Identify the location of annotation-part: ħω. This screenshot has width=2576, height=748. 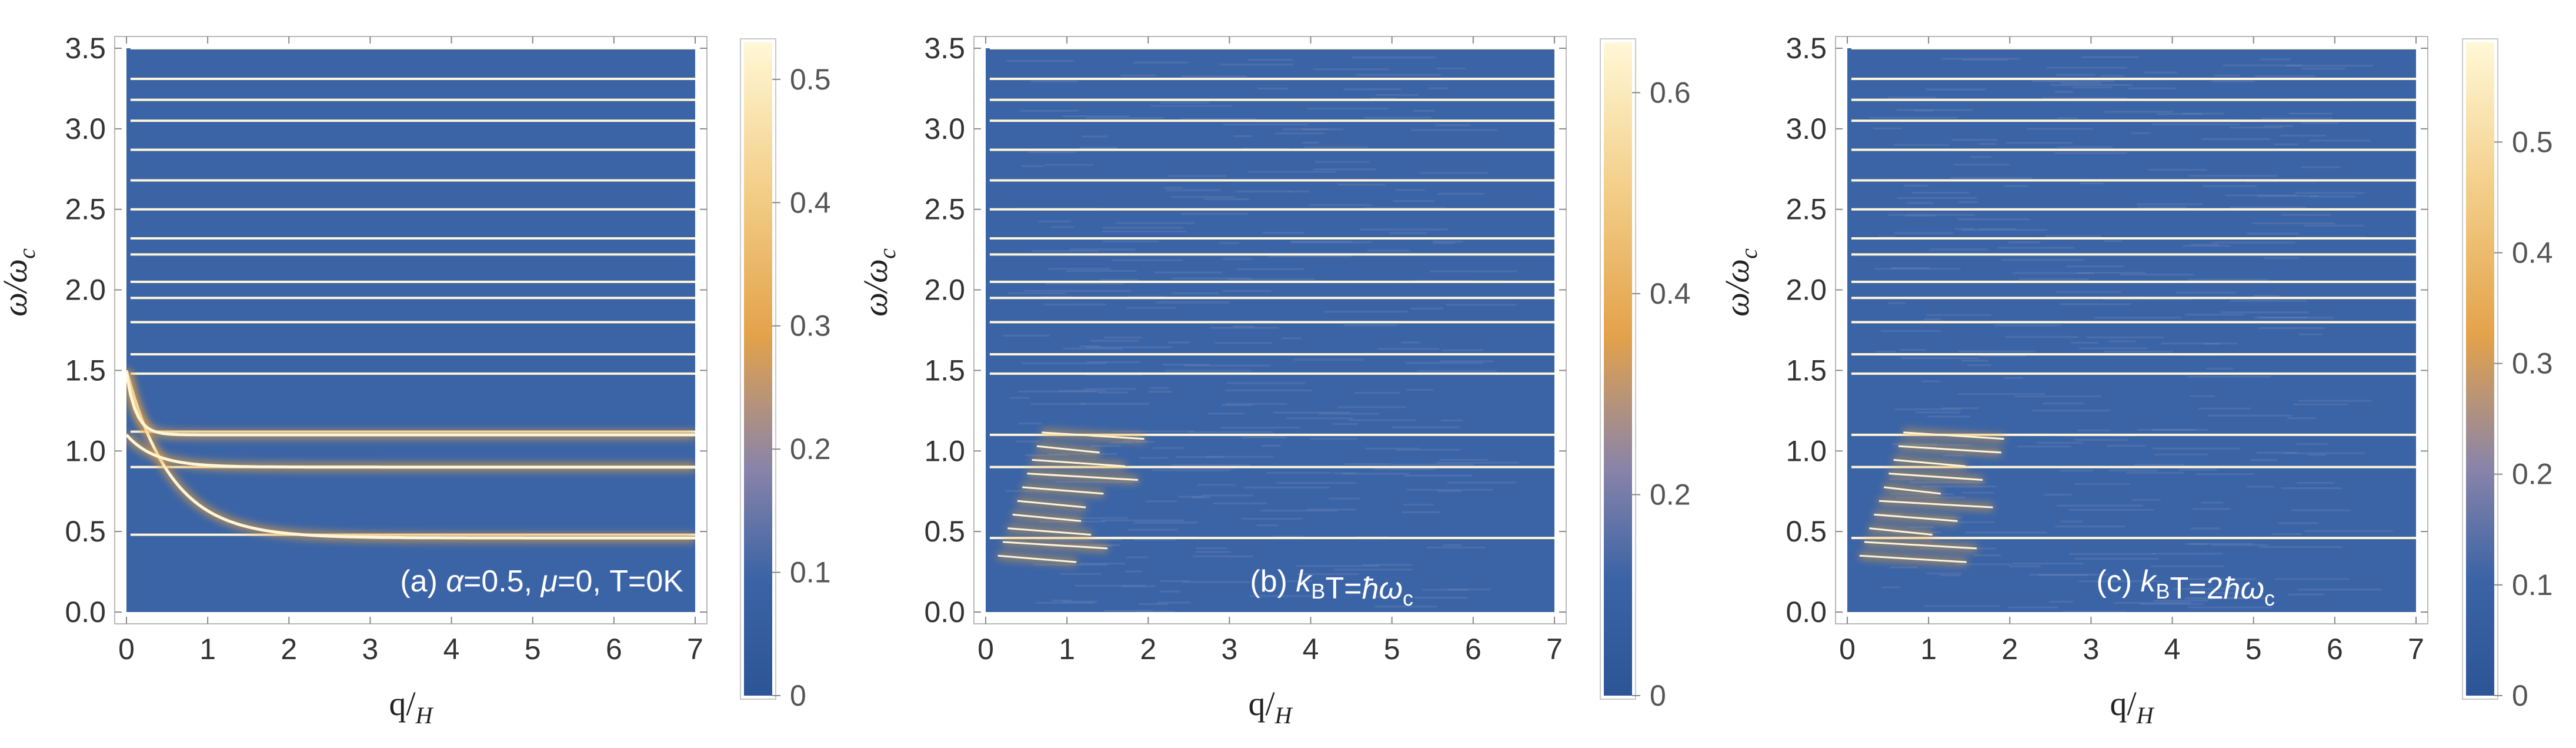
(1382, 588).